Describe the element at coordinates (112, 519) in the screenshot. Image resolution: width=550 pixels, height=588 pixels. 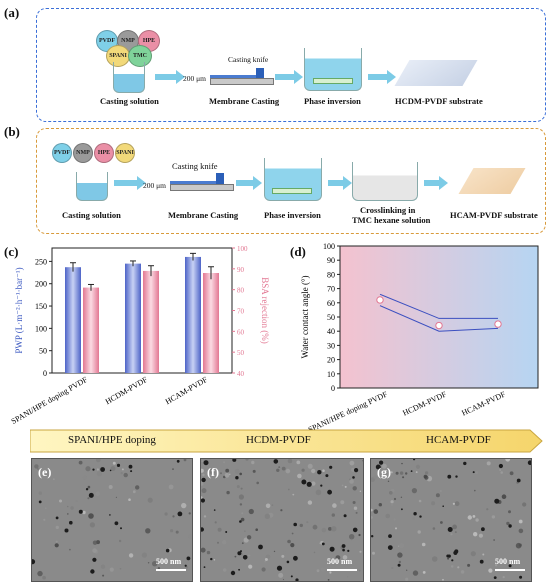
I see `sem-texture-e` at that location.